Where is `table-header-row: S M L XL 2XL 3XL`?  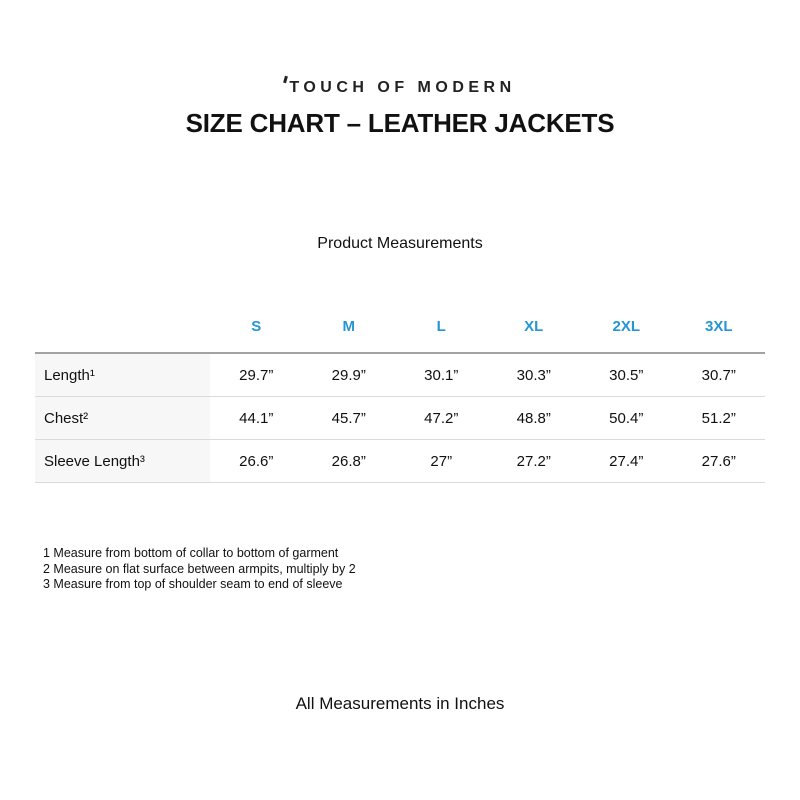 table-header-row: S M L XL 2XL 3XL is located at coordinates (400, 327).